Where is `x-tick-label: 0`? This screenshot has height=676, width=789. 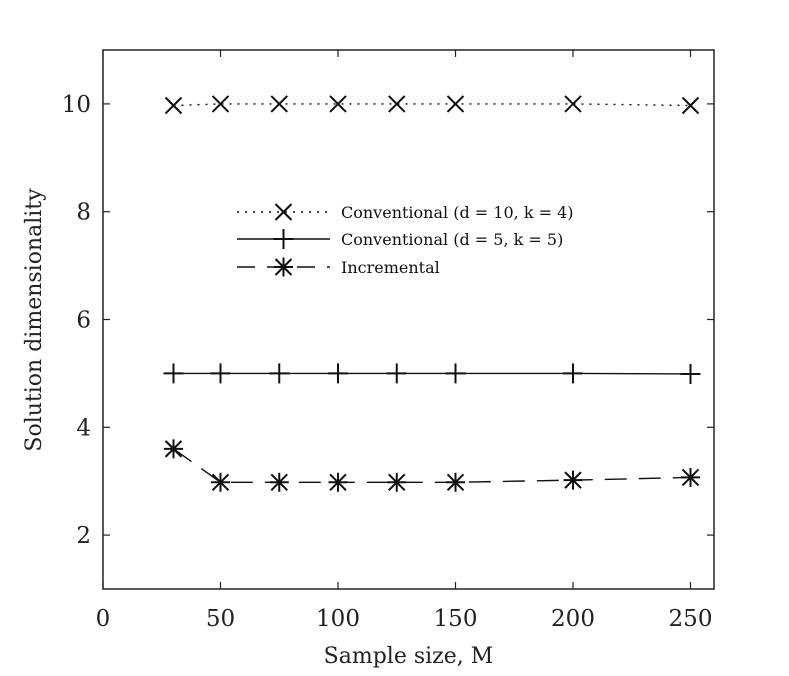 x-tick-label: 0 is located at coordinates (103, 619).